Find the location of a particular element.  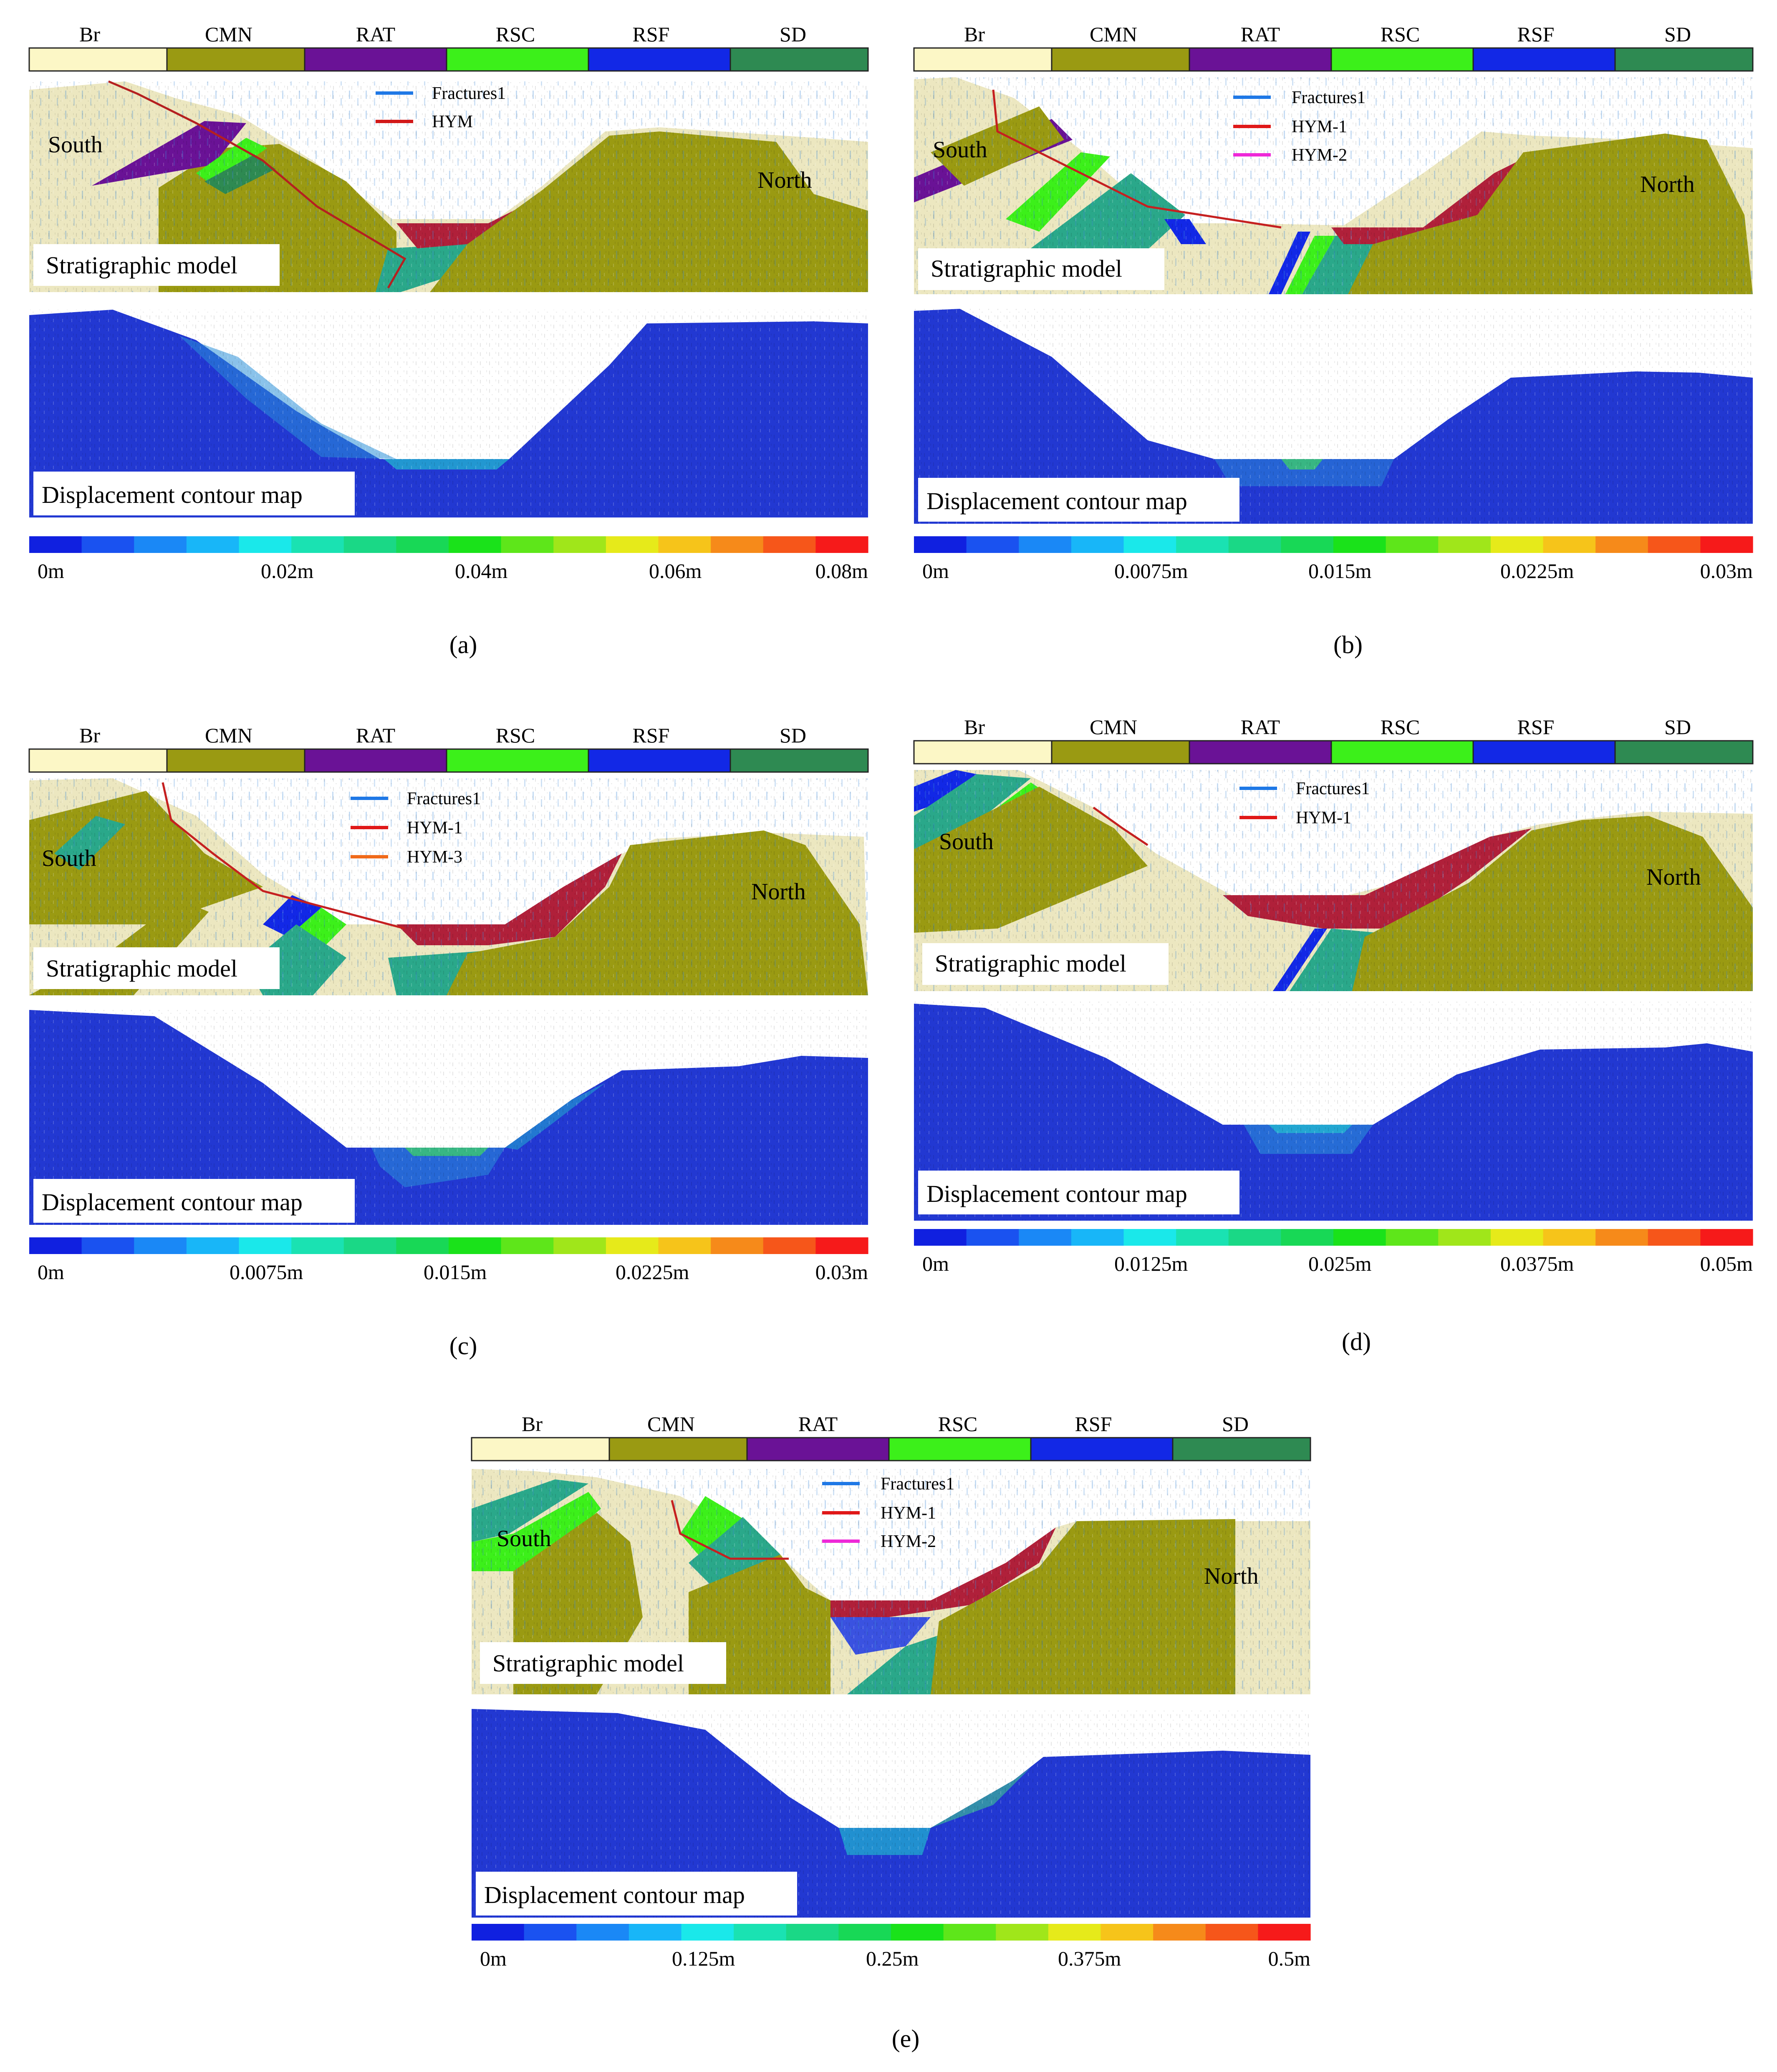

strata-legend-bar: Br CMN RAT RSC RSF SD is located at coordinates (1333, 740).